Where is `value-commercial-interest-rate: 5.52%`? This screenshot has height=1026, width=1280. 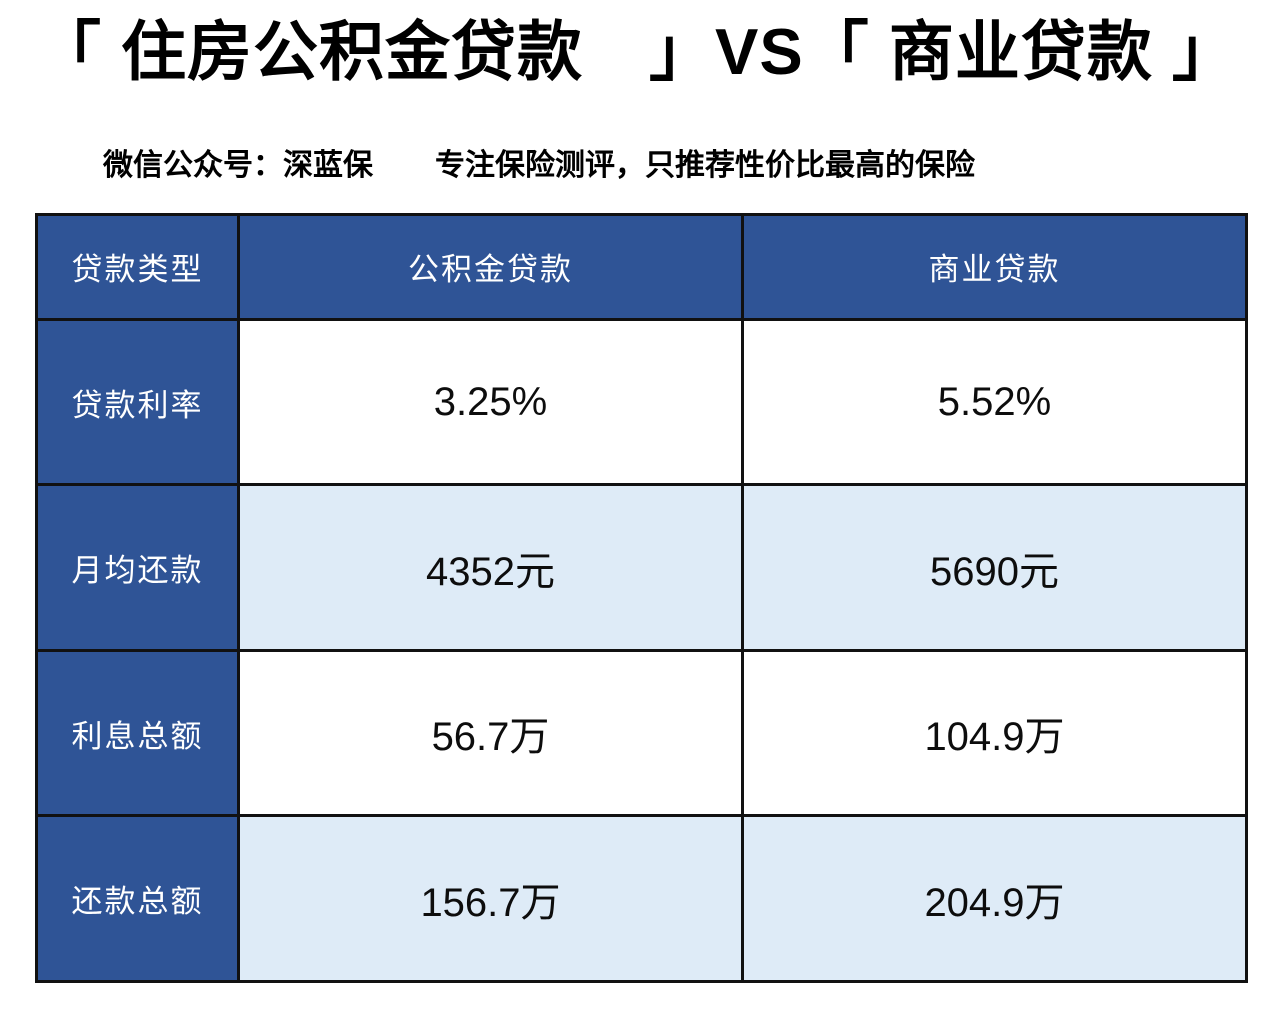 value-commercial-interest-rate: 5.52% is located at coordinates (994, 402).